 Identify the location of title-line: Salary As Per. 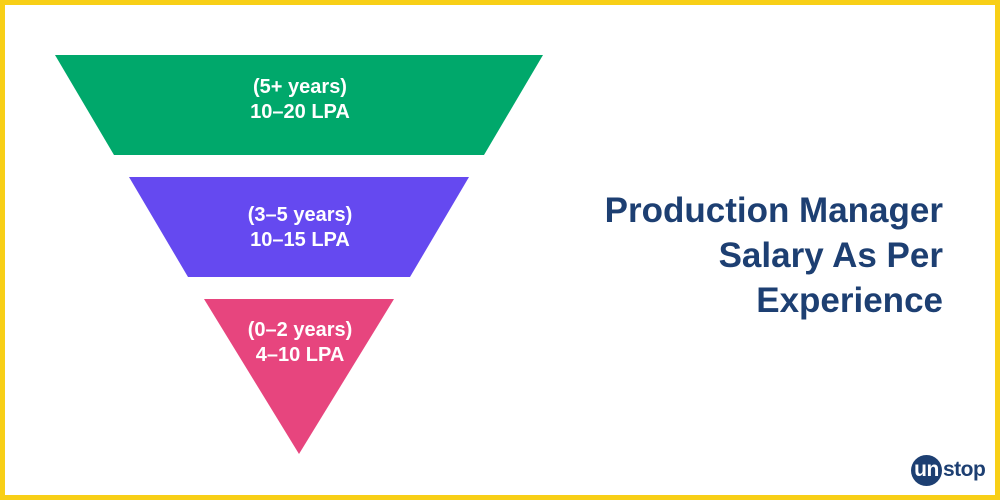
(830, 255).